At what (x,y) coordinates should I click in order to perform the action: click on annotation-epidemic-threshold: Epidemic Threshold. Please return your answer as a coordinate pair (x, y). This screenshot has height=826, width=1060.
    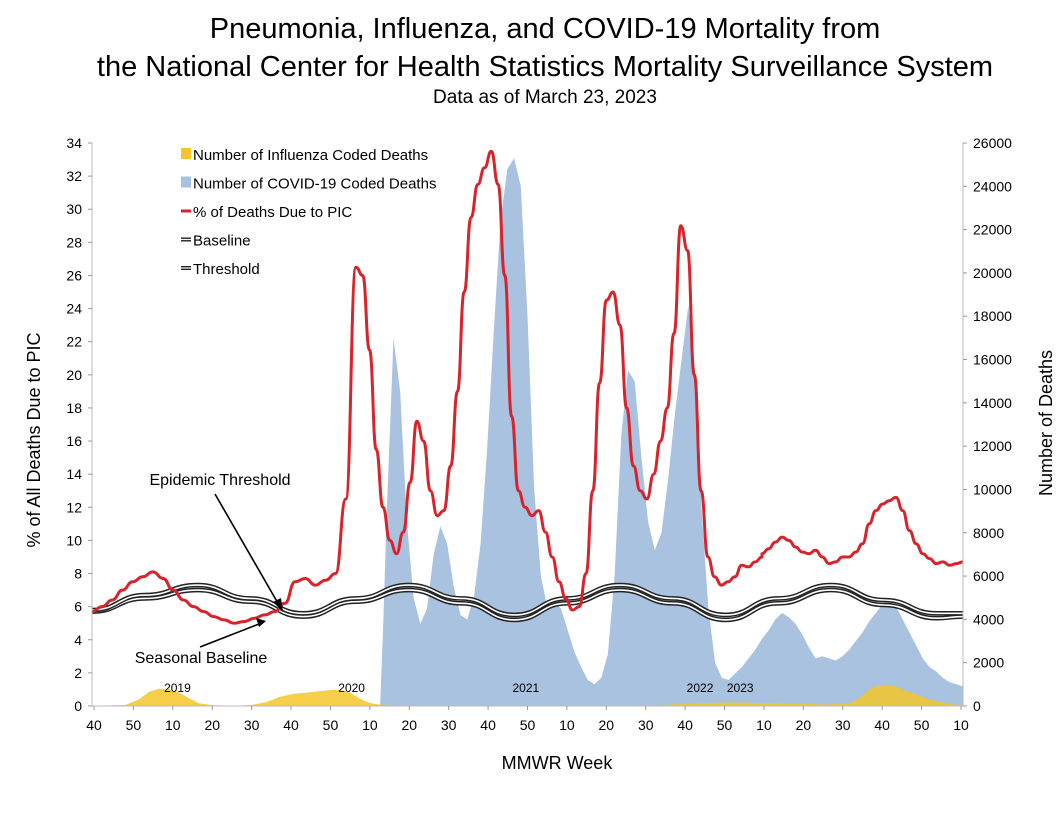
    Looking at the image, I should click on (220, 542).